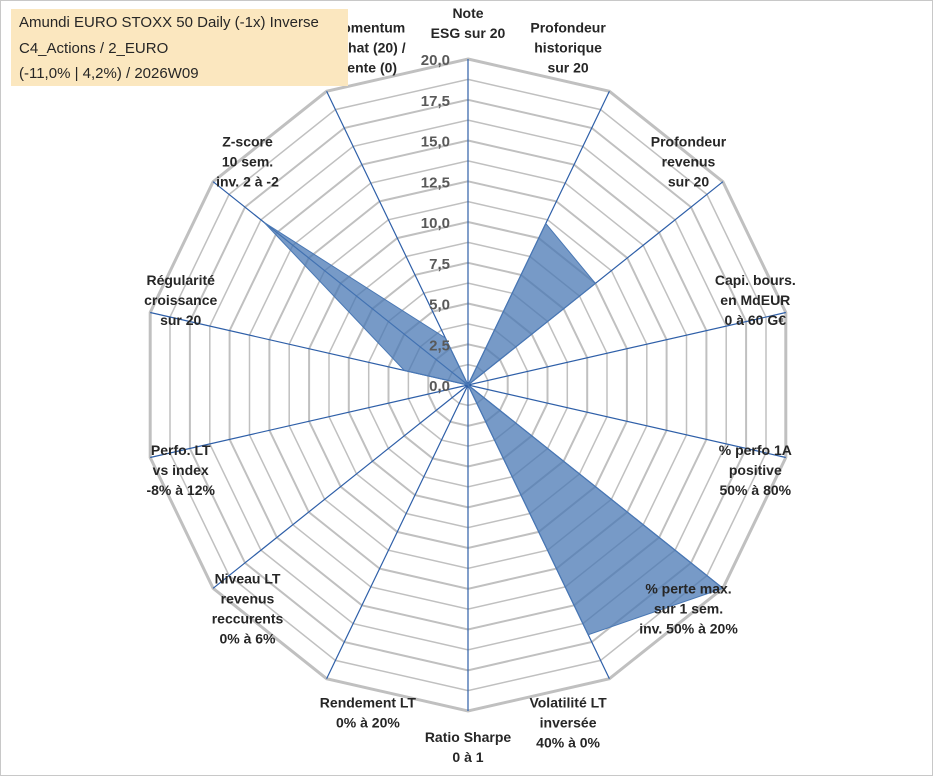 The width and height of the screenshot is (933, 777). What do you see at coordinates (568, 743) in the screenshot?
I see `axis-label-line: 40% à 0%` at bounding box center [568, 743].